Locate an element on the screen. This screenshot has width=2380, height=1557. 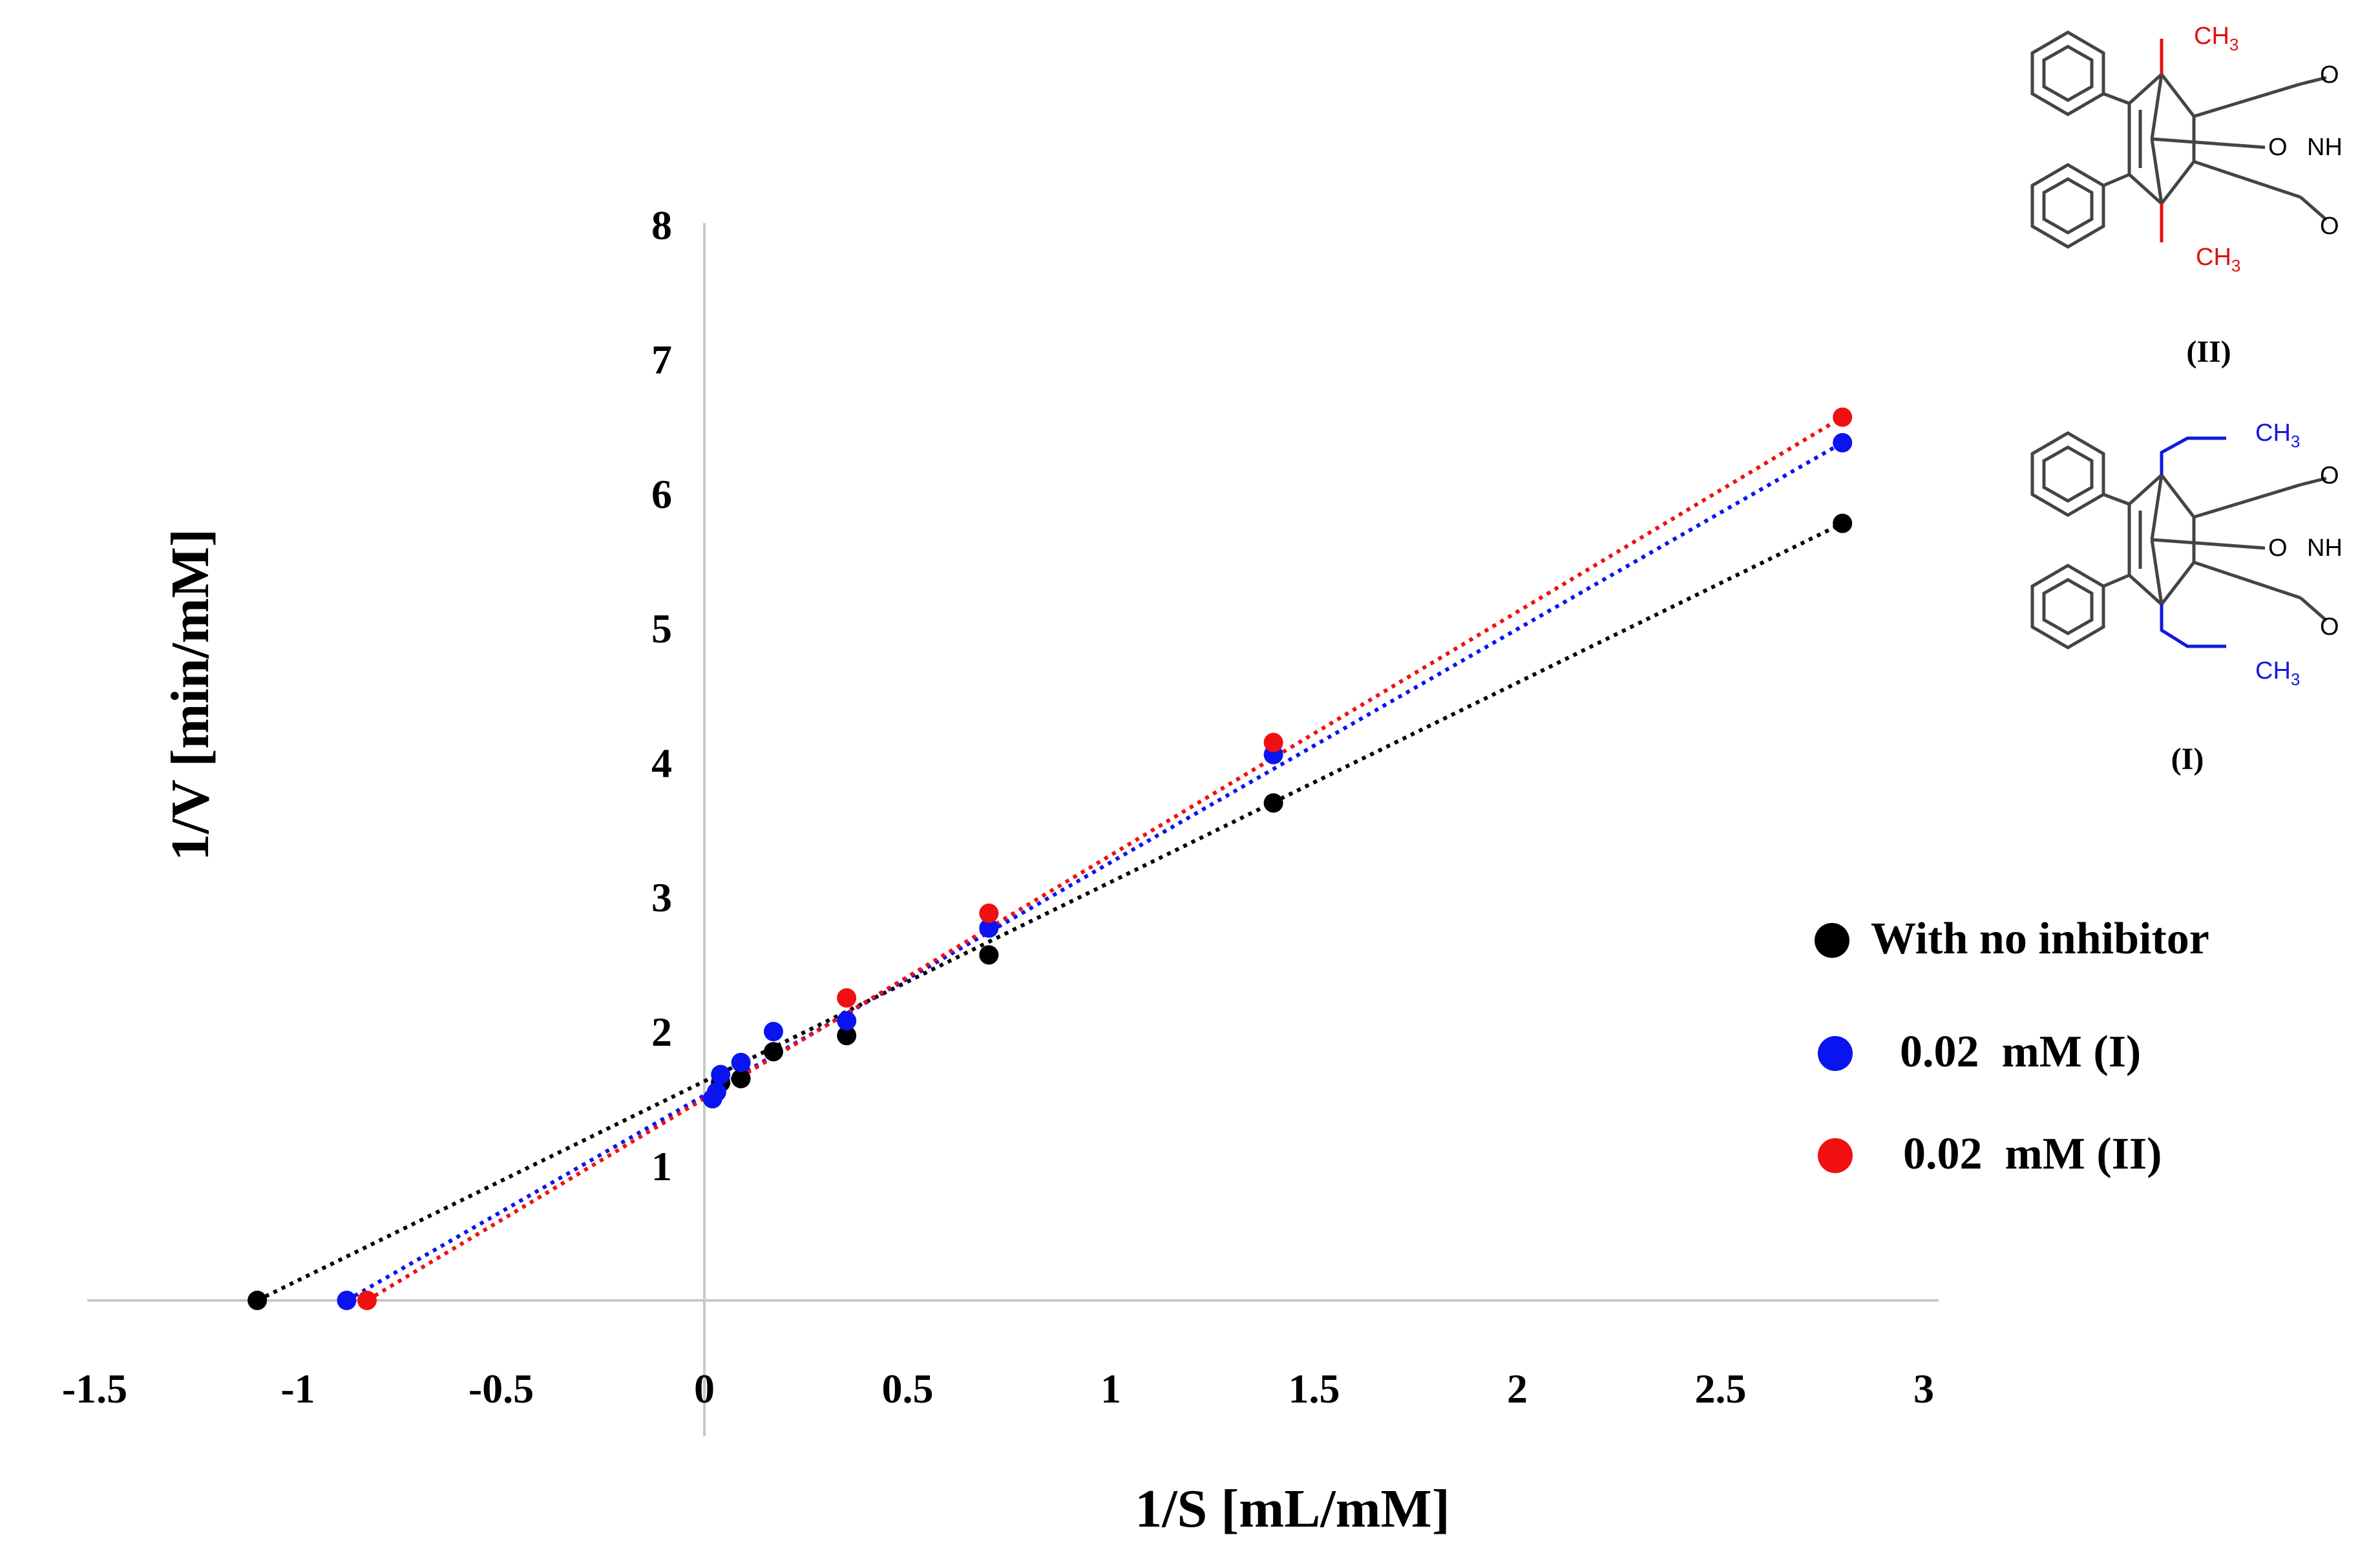
x-axis-title: 1/S [mL/mM] is located at coordinates (1292, 1509).